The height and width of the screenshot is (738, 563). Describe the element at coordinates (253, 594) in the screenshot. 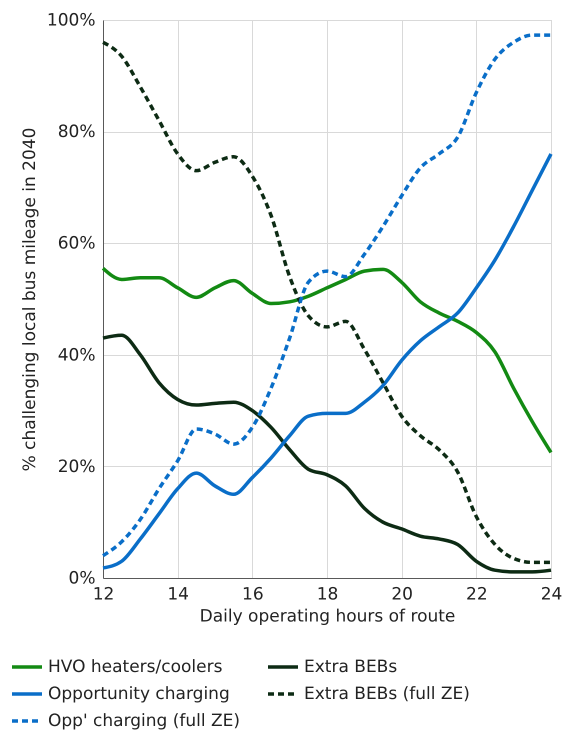

I see `x-tick-label: 16` at that location.